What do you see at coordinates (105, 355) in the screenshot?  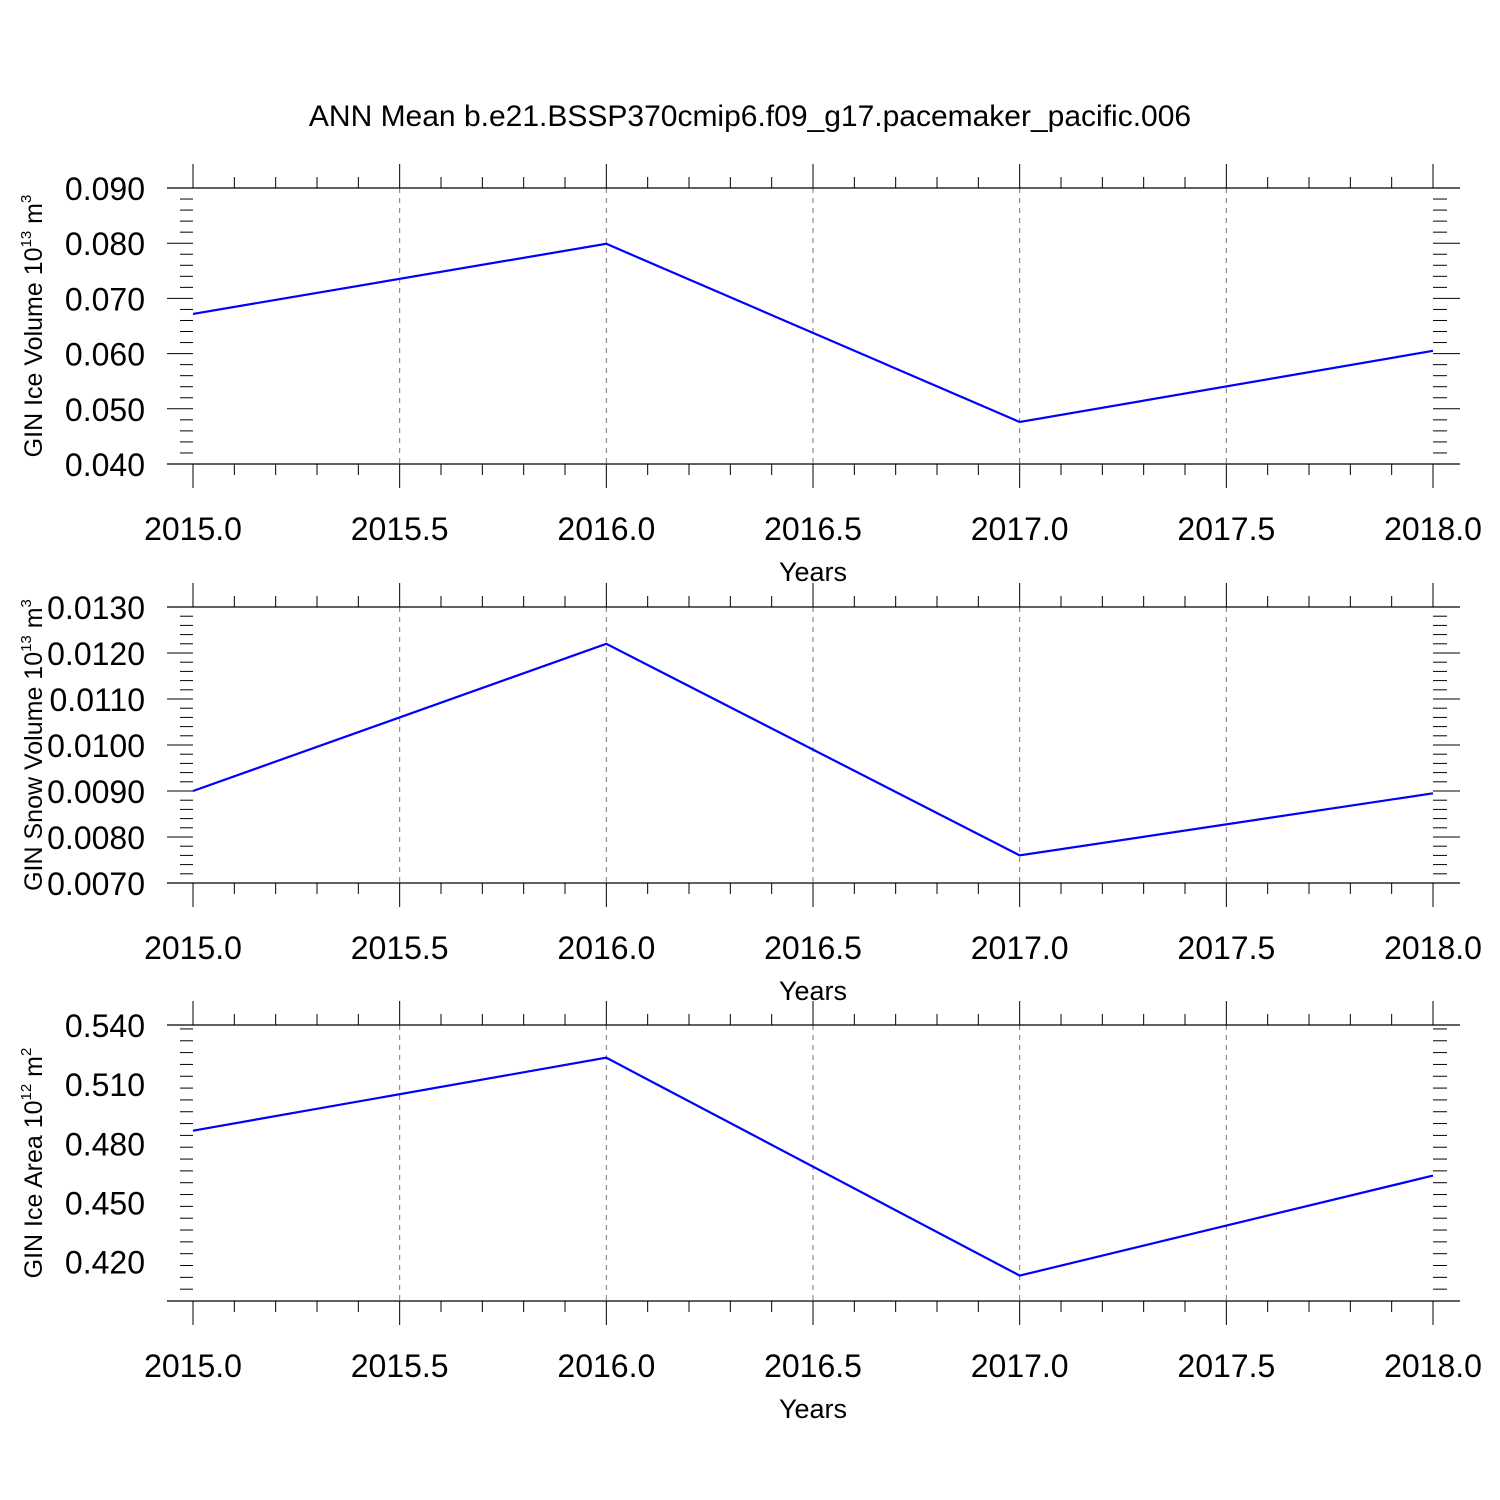 I see `y-tick-label: 0.060` at bounding box center [105, 355].